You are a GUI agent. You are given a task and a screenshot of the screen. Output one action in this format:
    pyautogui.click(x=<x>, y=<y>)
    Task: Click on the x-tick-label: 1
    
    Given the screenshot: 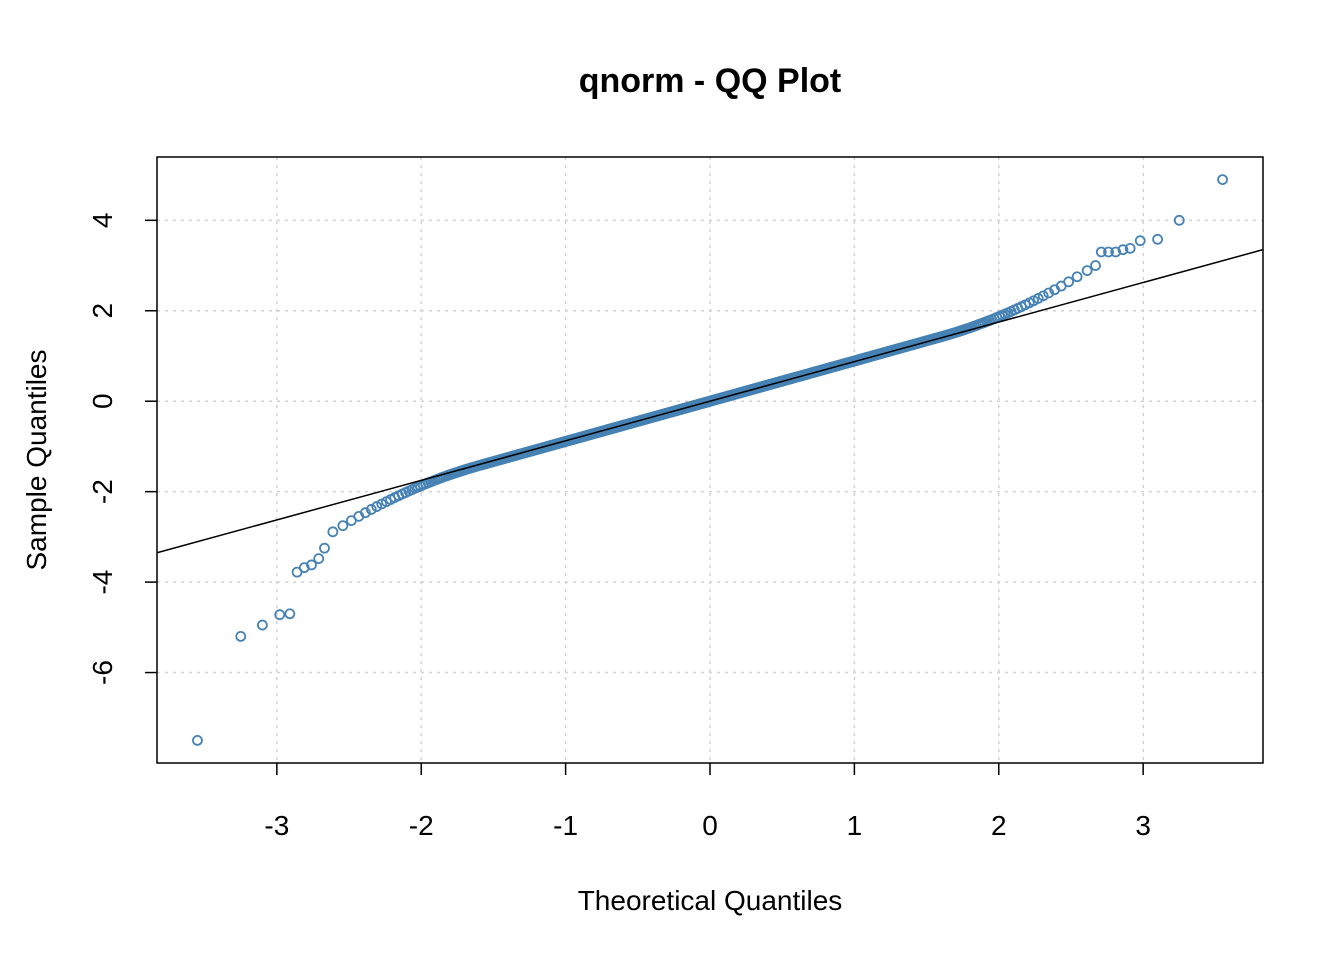 What is the action you would take?
    pyautogui.click(x=855, y=825)
    